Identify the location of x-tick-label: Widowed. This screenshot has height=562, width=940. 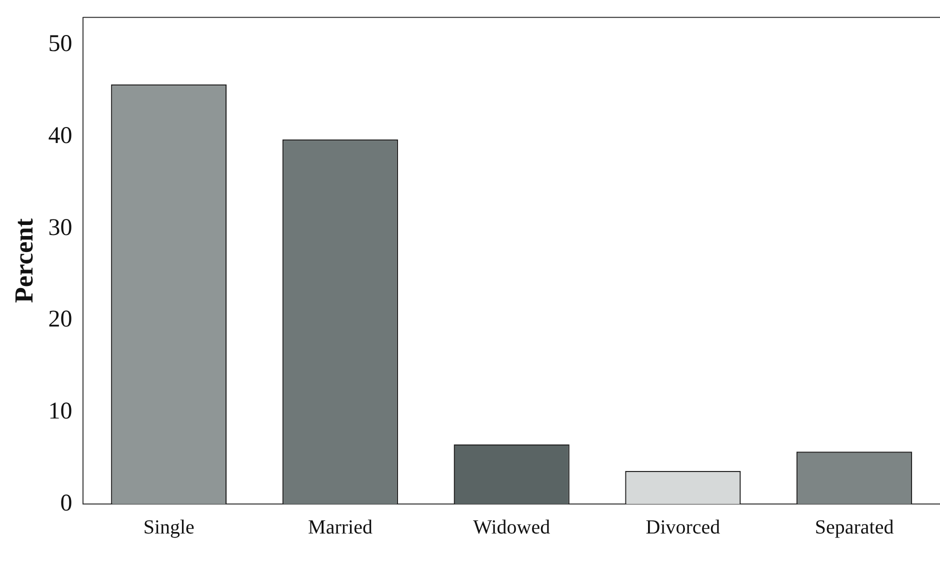
(511, 527).